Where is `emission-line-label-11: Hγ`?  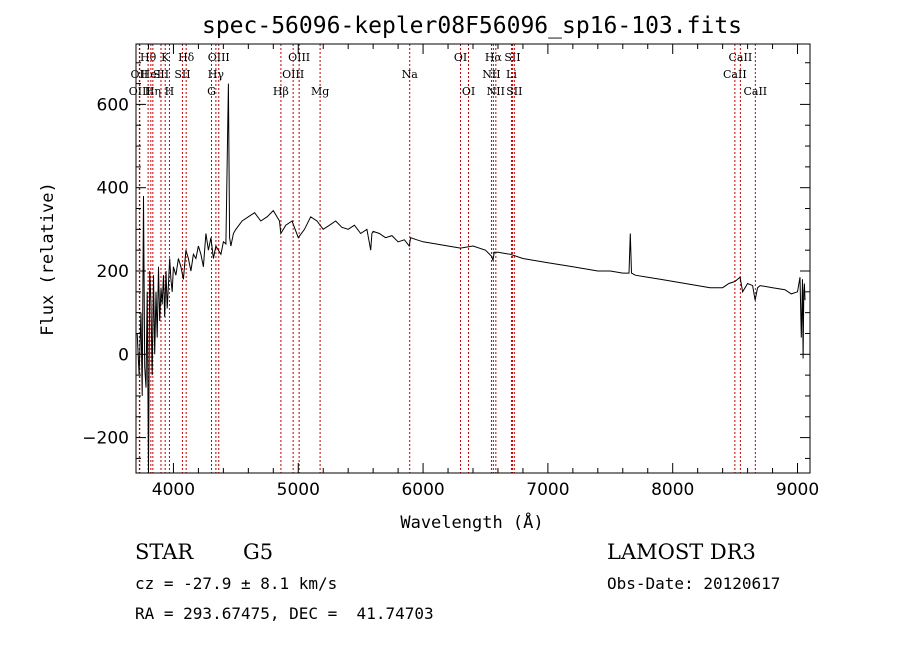
emission-line-label-11: Hγ is located at coordinates (216, 74).